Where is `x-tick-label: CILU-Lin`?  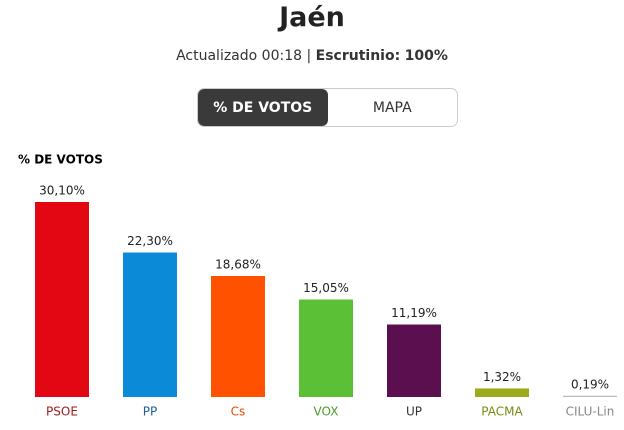
x-tick-label: CILU-Lin is located at coordinates (590, 412).